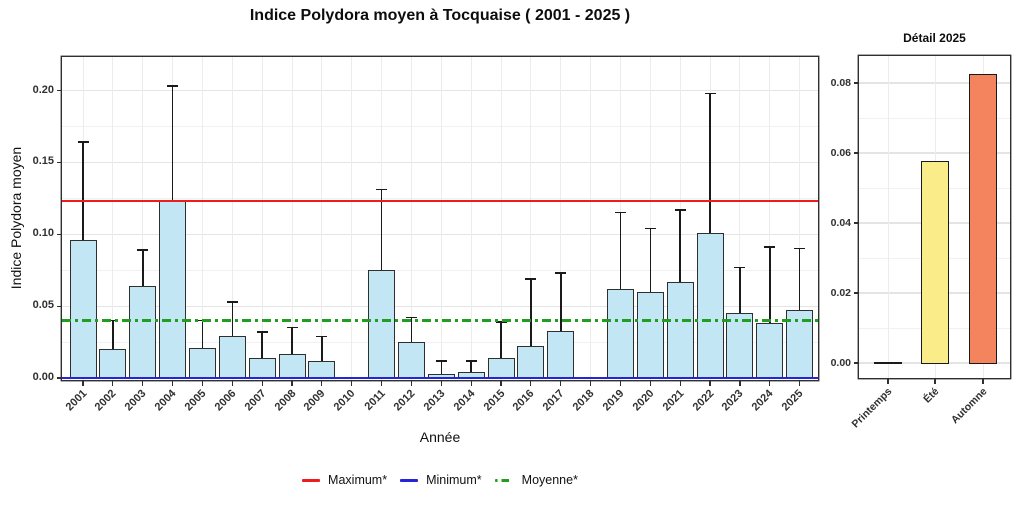 This screenshot has width=1024, height=512. What do you see at coordinates (680, 245) in the screenshot?
I see `errorbar-2021` at bounding box center [680, 245].